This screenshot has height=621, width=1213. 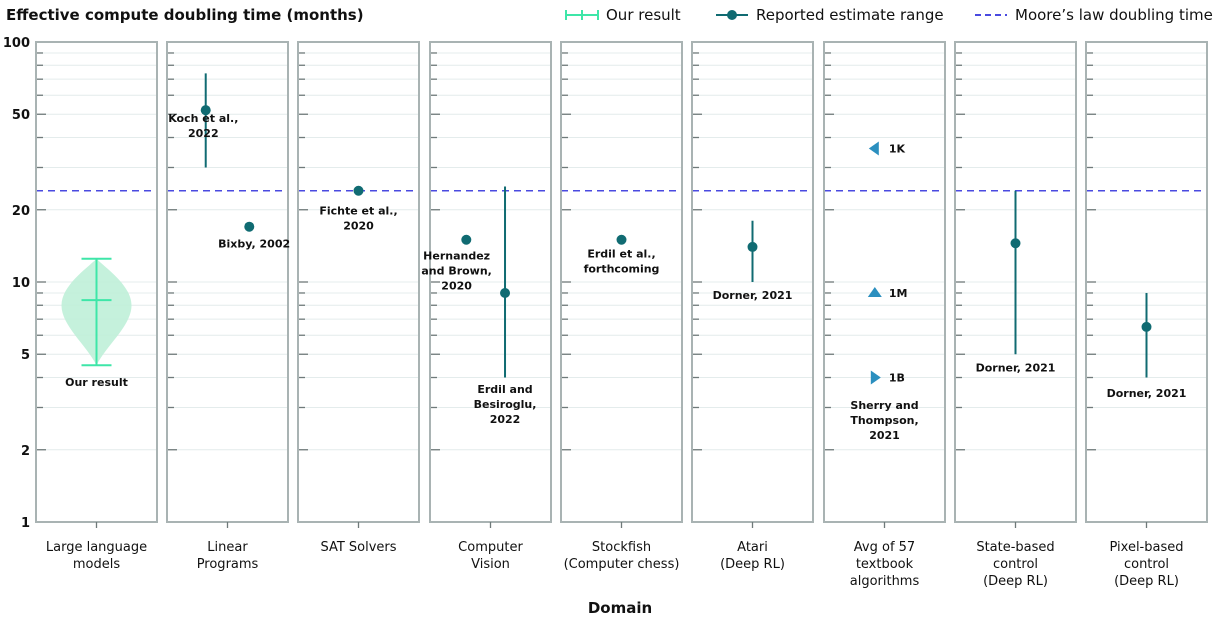 What do you see at coordinates (25, 523) in the screenshot?
I see `y-tick-label: 1` at bounding box center [25, 523].